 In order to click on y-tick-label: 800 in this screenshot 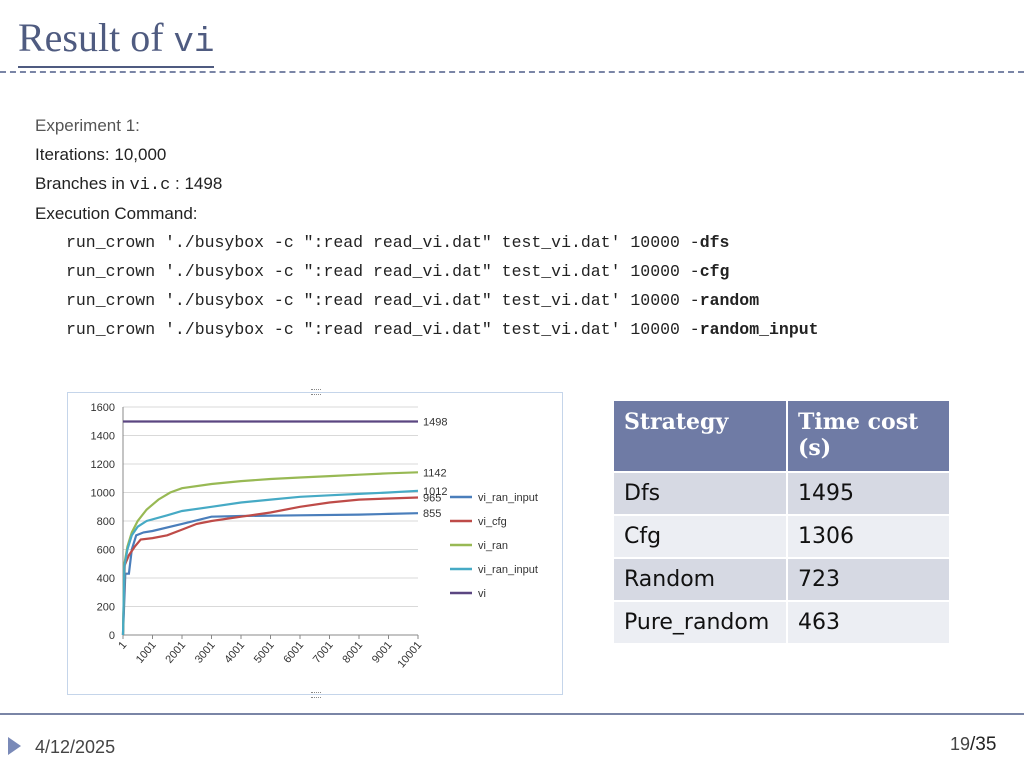, I will do `click(106, 522)`.